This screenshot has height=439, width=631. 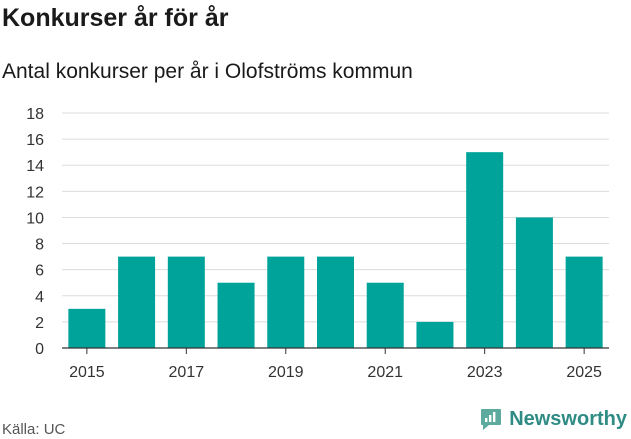 I want to click on brand-logo: Newsworthy, so click(x=553, y=419).